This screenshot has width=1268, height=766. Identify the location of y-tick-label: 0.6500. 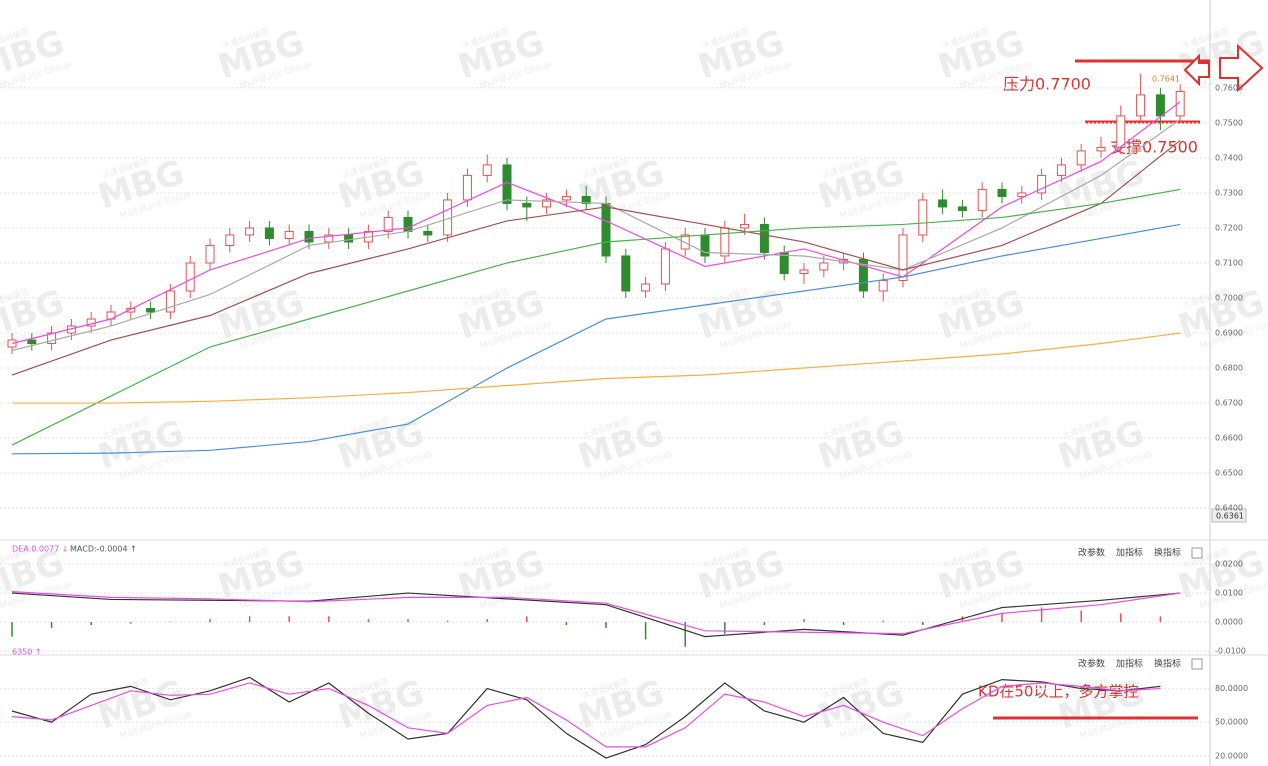
(1229, 473).